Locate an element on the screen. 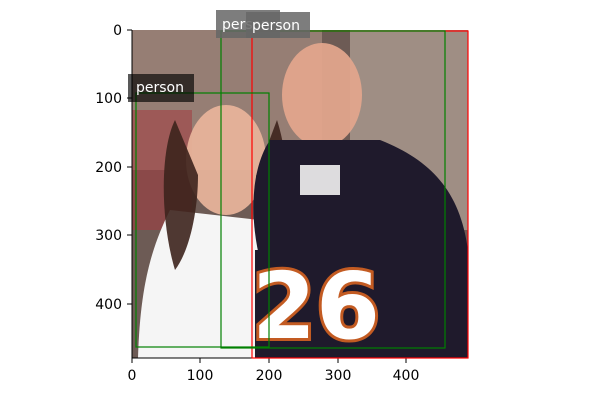  y-axis: 0 100 200 300 400 is located at coordinates (114, 190).